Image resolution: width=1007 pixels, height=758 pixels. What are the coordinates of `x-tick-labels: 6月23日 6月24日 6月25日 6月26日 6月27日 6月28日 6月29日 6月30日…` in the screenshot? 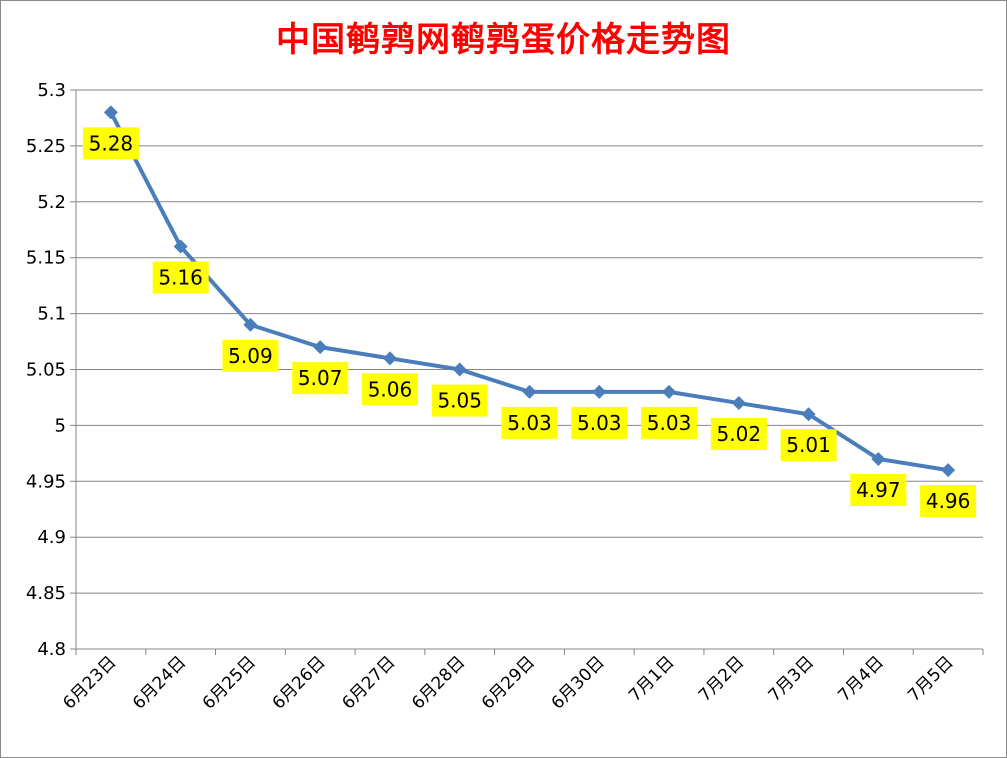 It's located at (508, 682).